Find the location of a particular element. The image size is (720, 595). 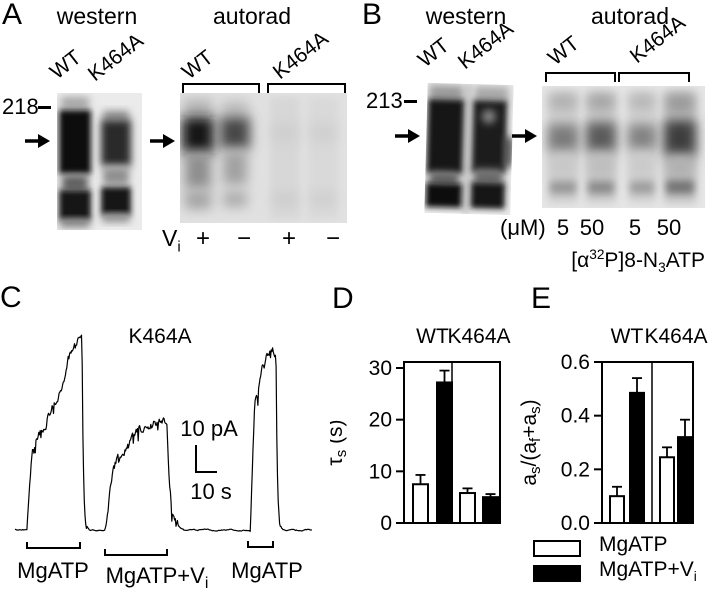

y-tick-label: 0.4 is located at coordinates (576, 416).